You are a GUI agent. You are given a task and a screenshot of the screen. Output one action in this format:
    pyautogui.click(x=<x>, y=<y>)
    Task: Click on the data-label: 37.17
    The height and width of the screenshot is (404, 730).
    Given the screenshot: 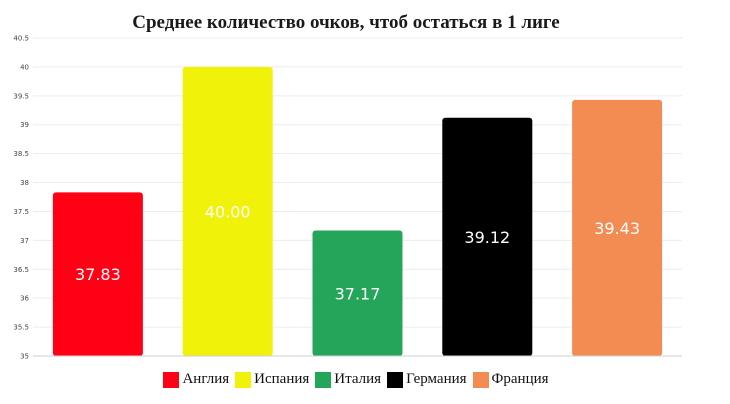 What is the action you would take?
    pyautogui.click(x=358, y=293)
    